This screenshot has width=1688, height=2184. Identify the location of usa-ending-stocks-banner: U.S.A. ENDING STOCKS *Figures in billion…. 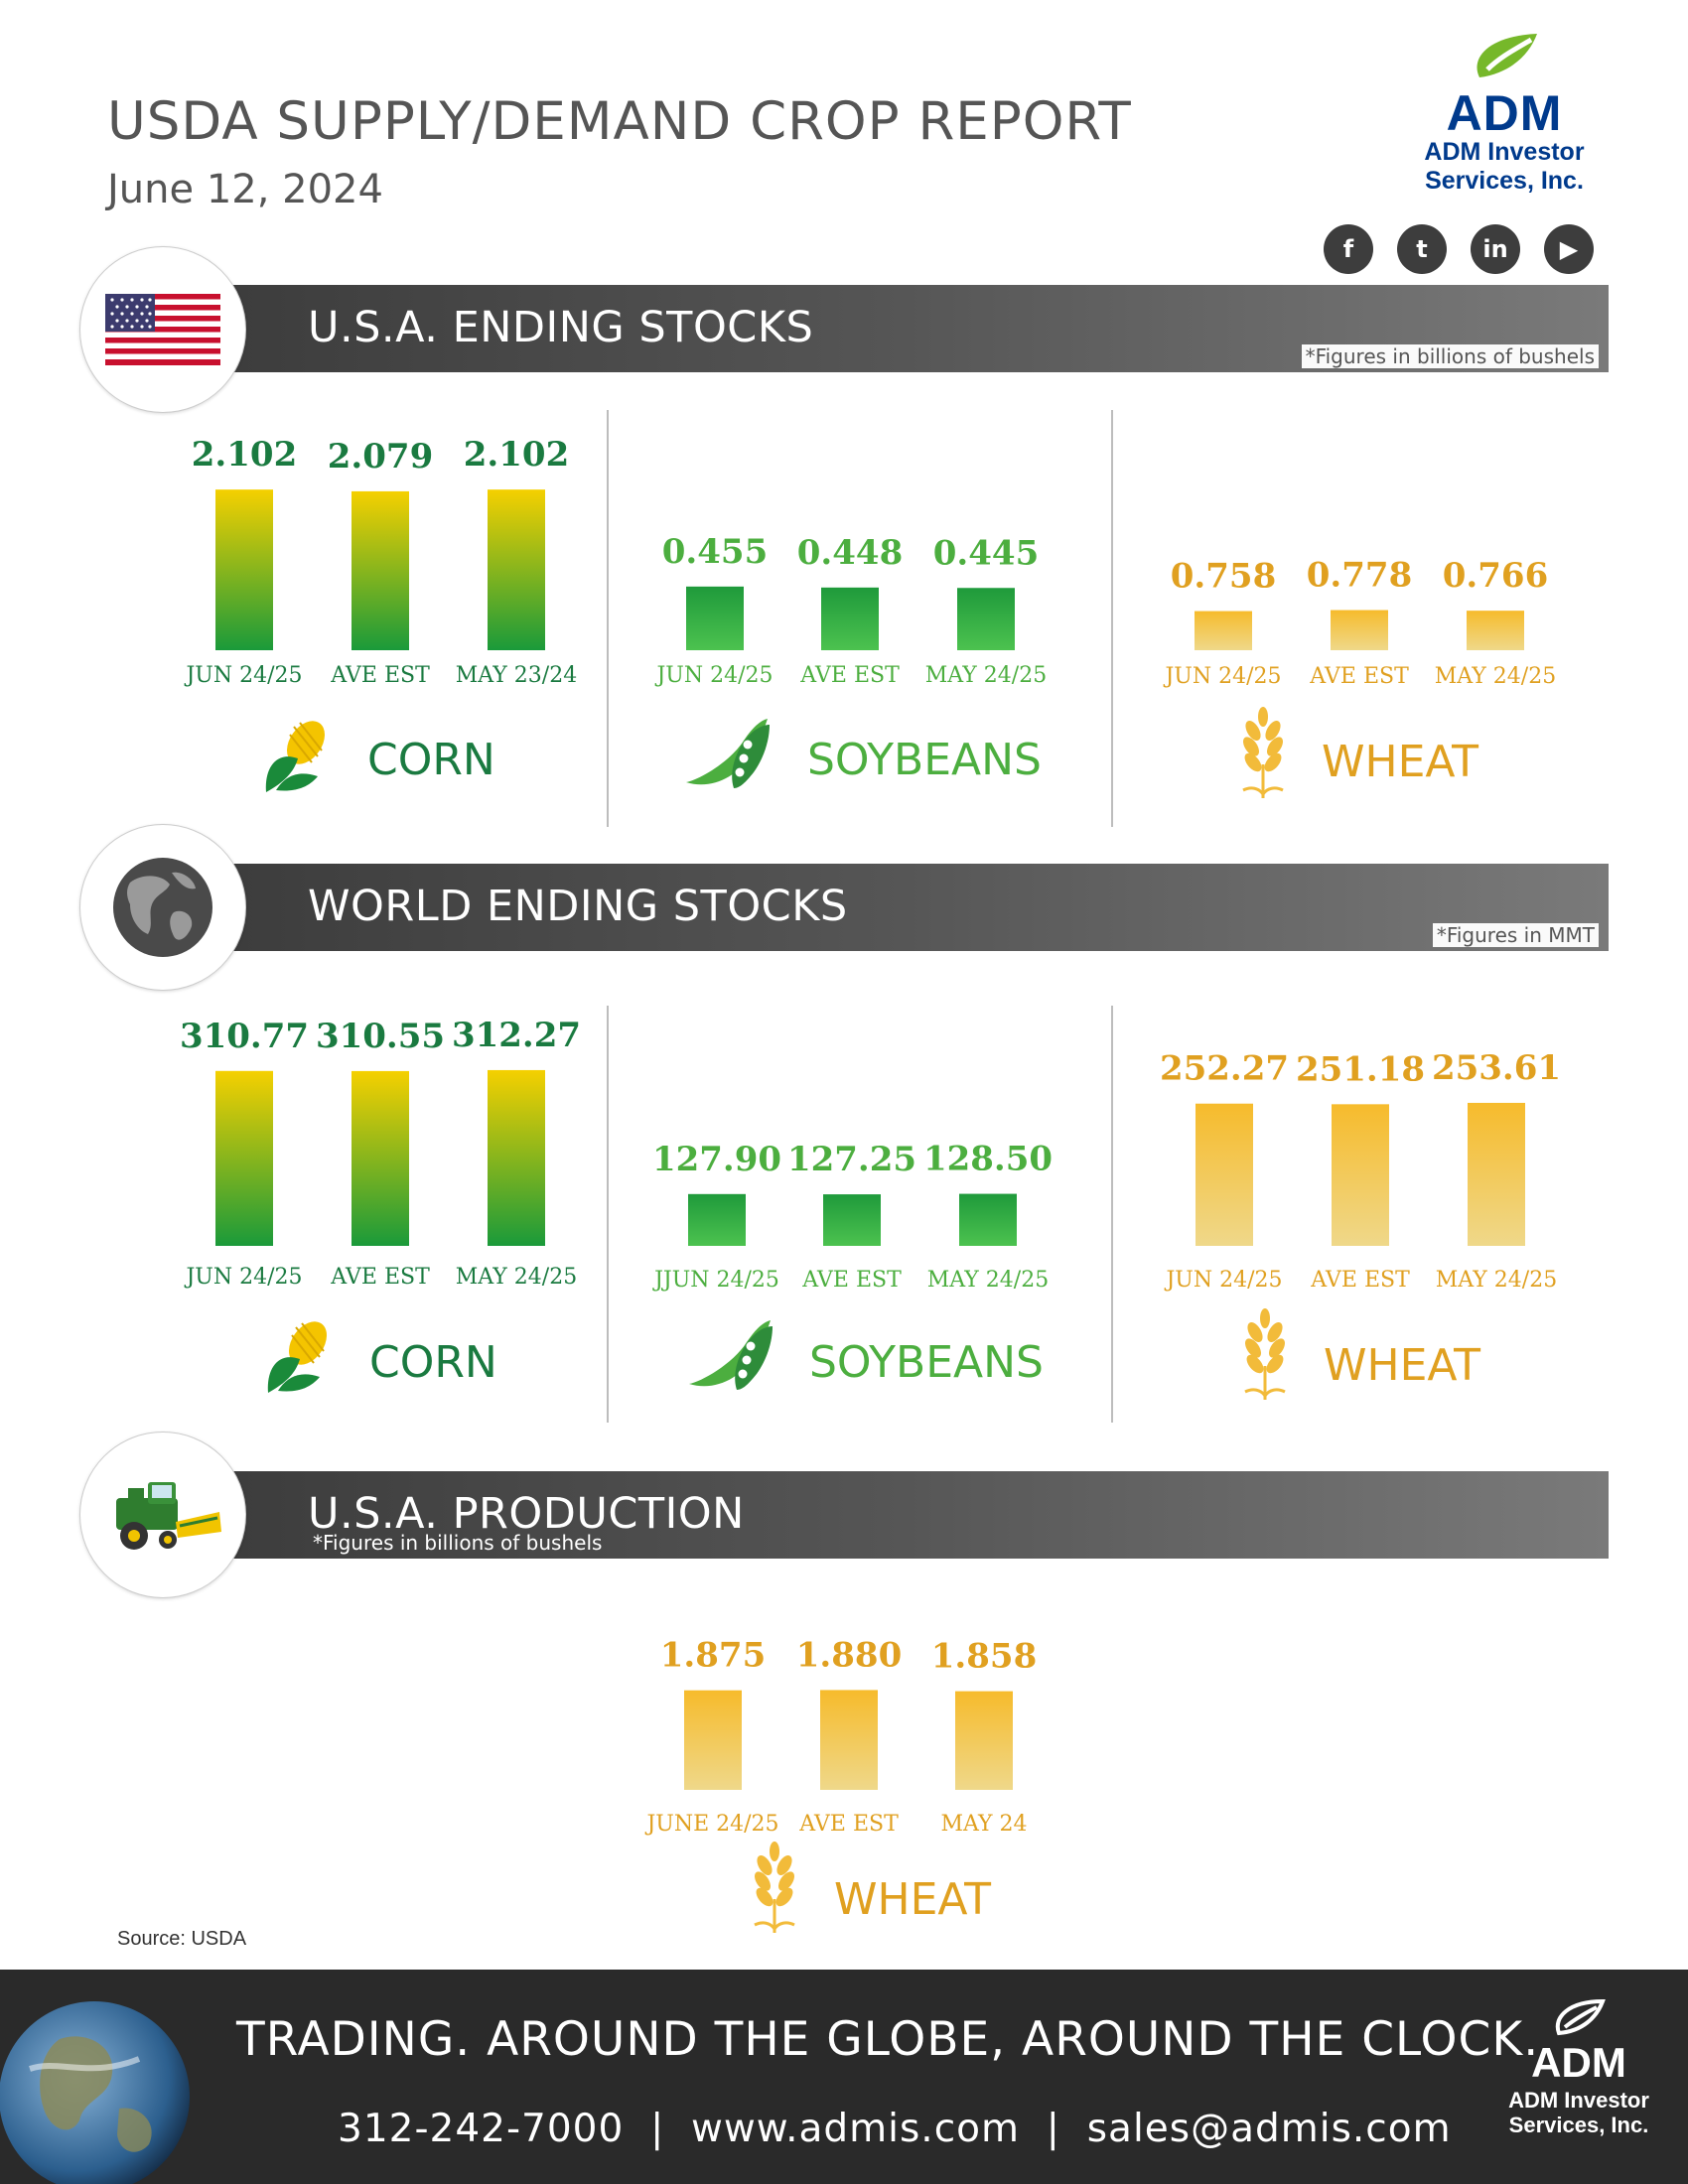
(884, 328).